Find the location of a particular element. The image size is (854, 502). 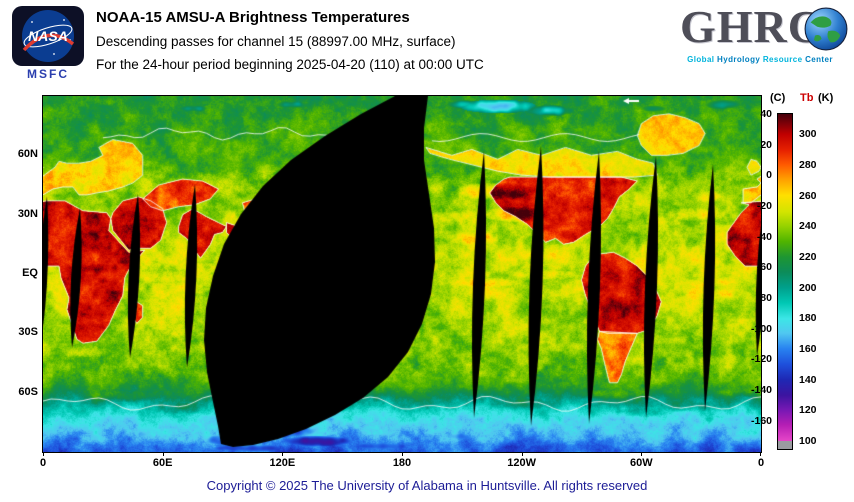

celsius-tick-label: -160 is located at coordinates (761, 420).